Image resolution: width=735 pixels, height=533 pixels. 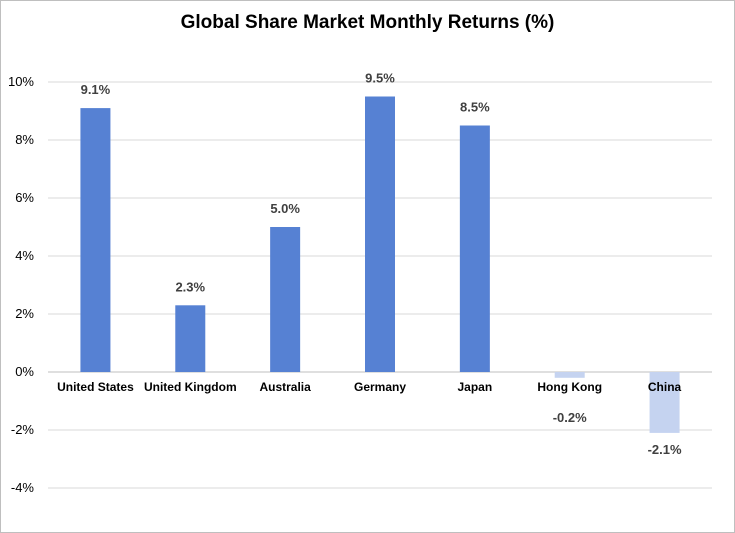 I want to click on y-tick-label: 10%, so click(x=21, y=81).